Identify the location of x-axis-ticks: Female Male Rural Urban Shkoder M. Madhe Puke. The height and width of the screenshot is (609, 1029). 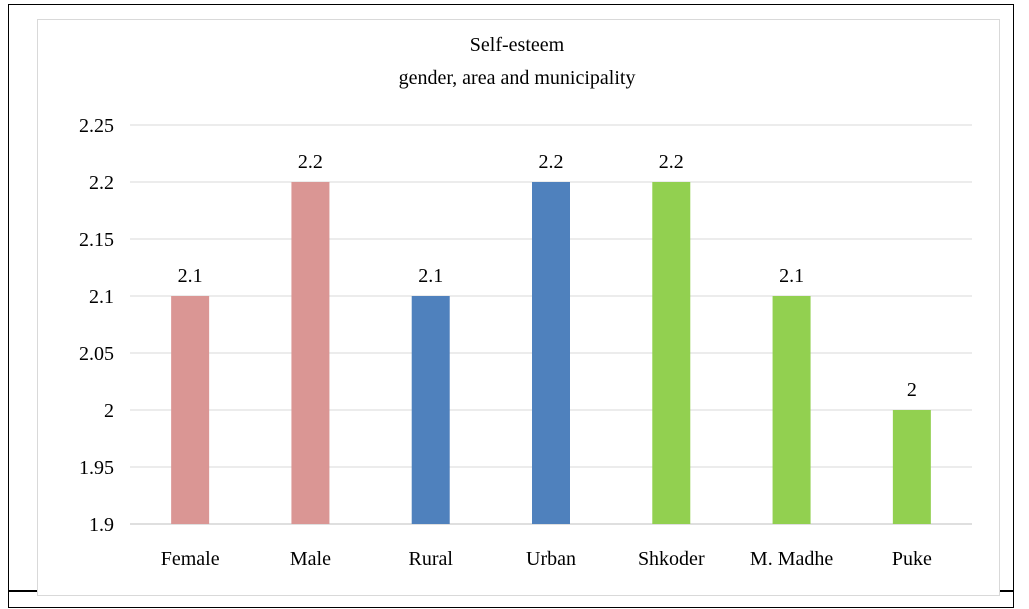
(546, 559).